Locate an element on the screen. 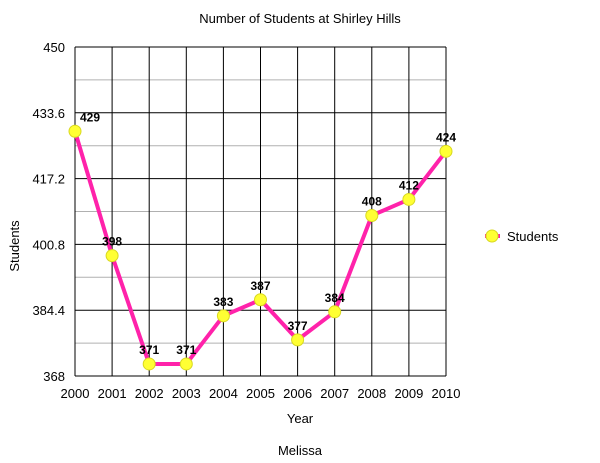  x-tick-label: 2009 is located at coordinates (408, 393).